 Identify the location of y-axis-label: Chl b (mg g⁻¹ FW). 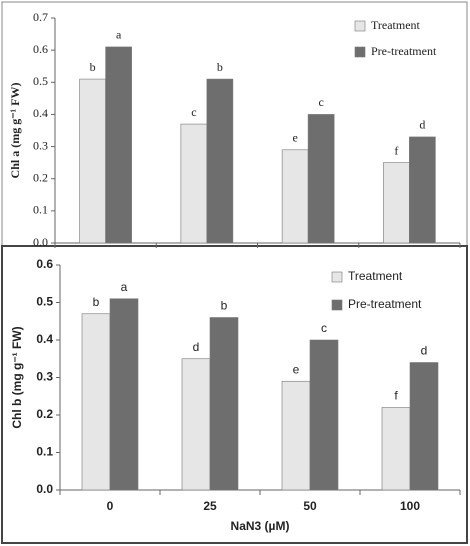
(17, 377).